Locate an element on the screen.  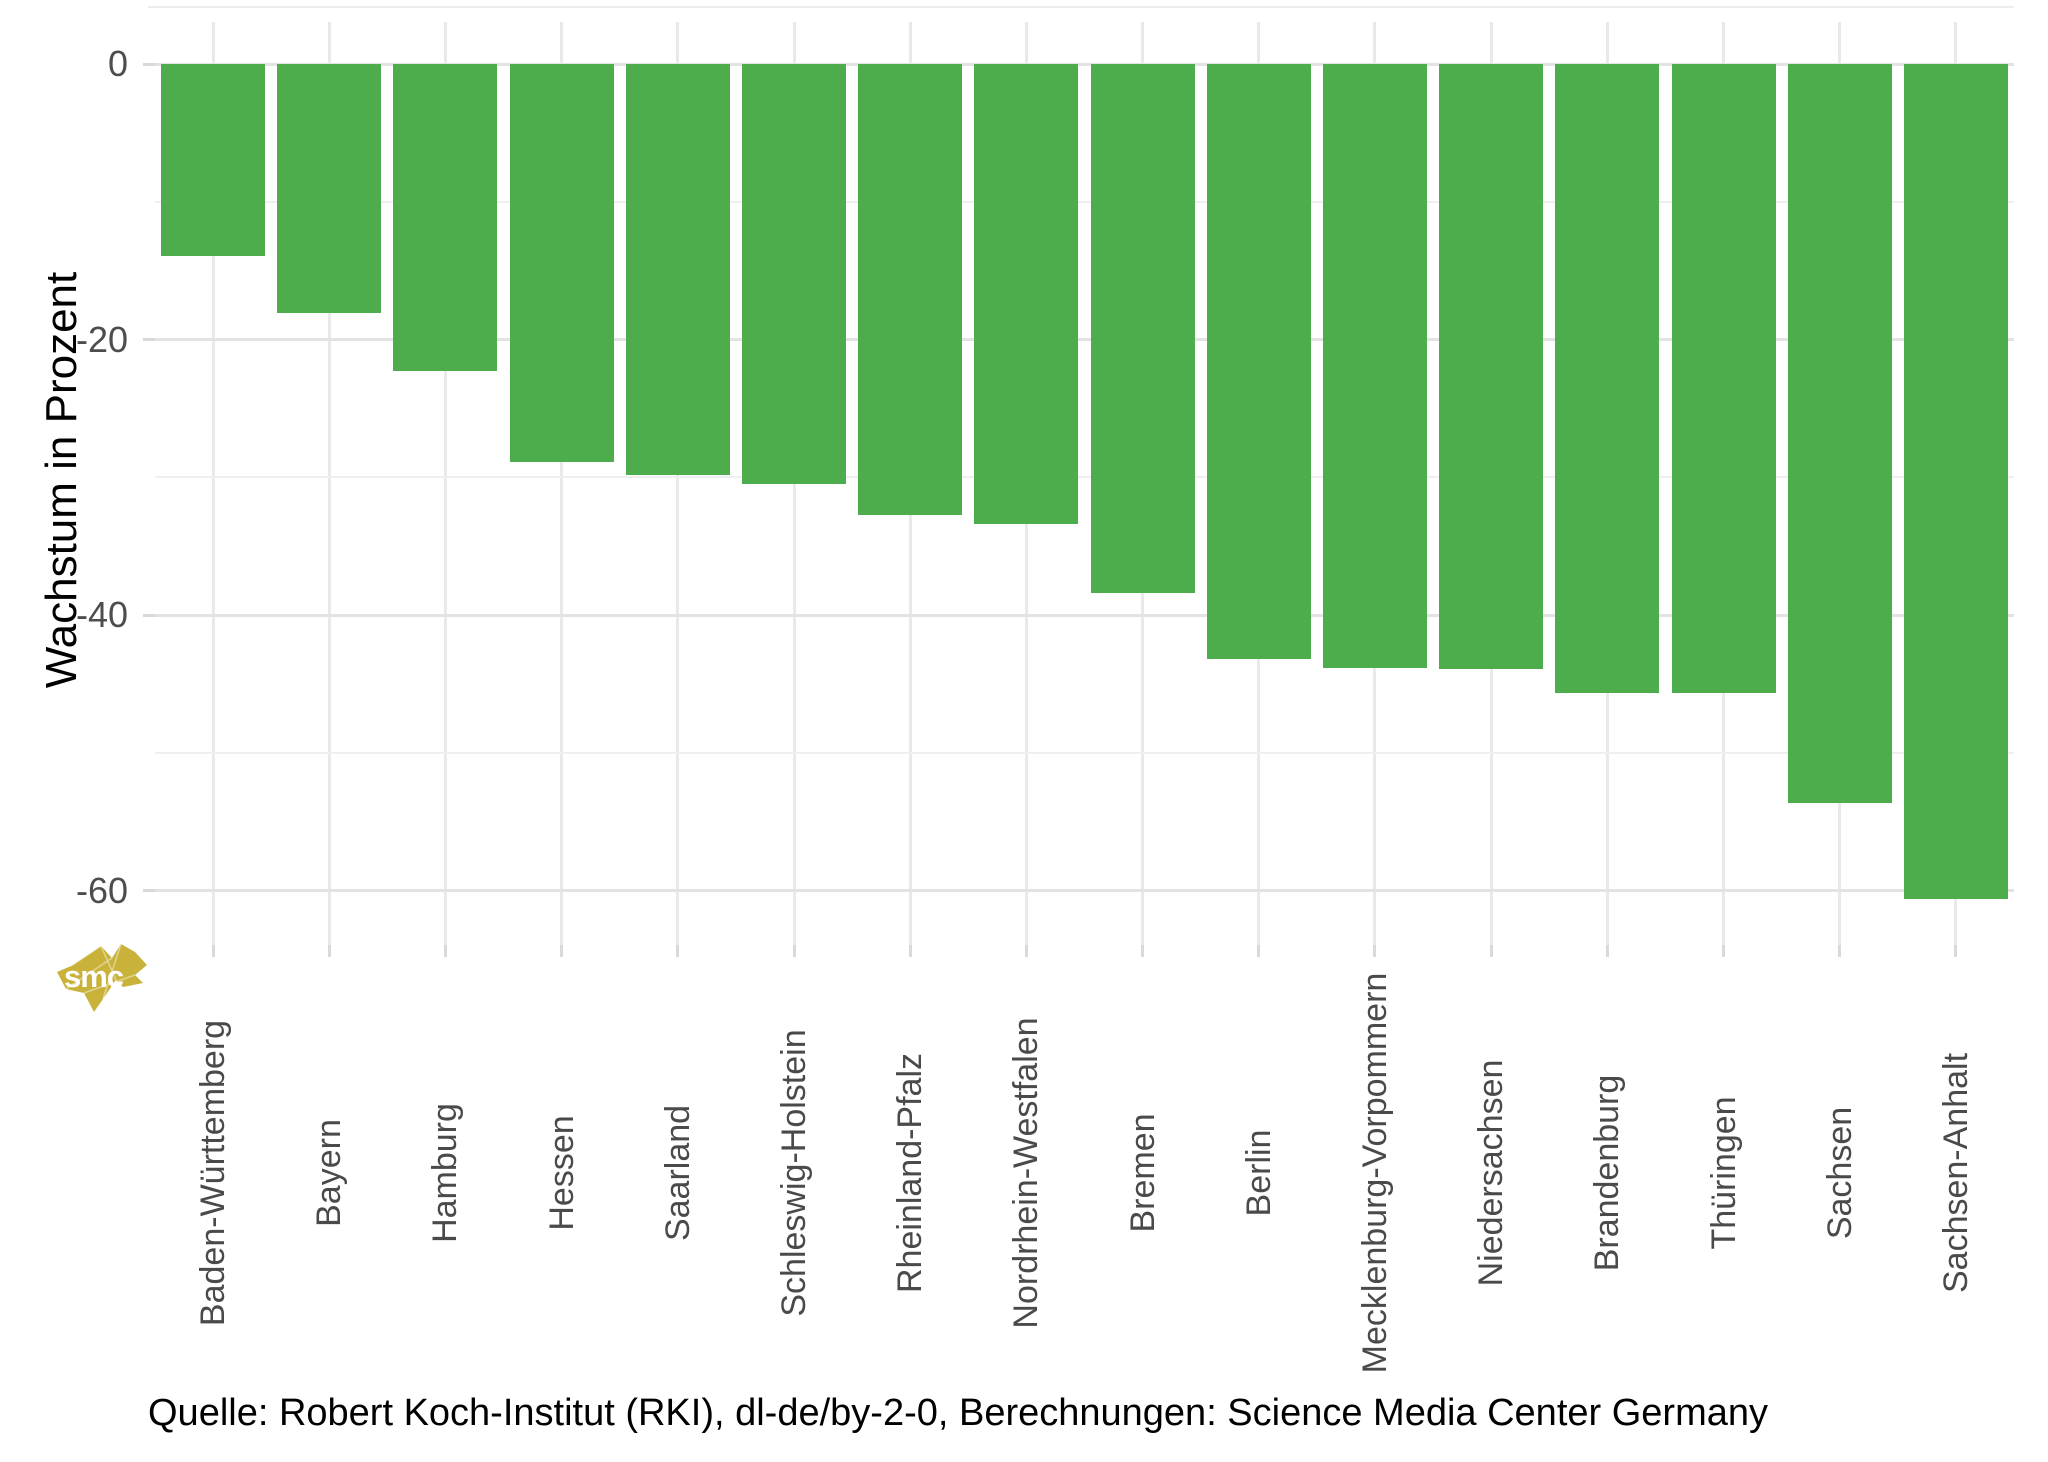
x-tick-label: Thüringen is located at coordinates (1723, 1173).